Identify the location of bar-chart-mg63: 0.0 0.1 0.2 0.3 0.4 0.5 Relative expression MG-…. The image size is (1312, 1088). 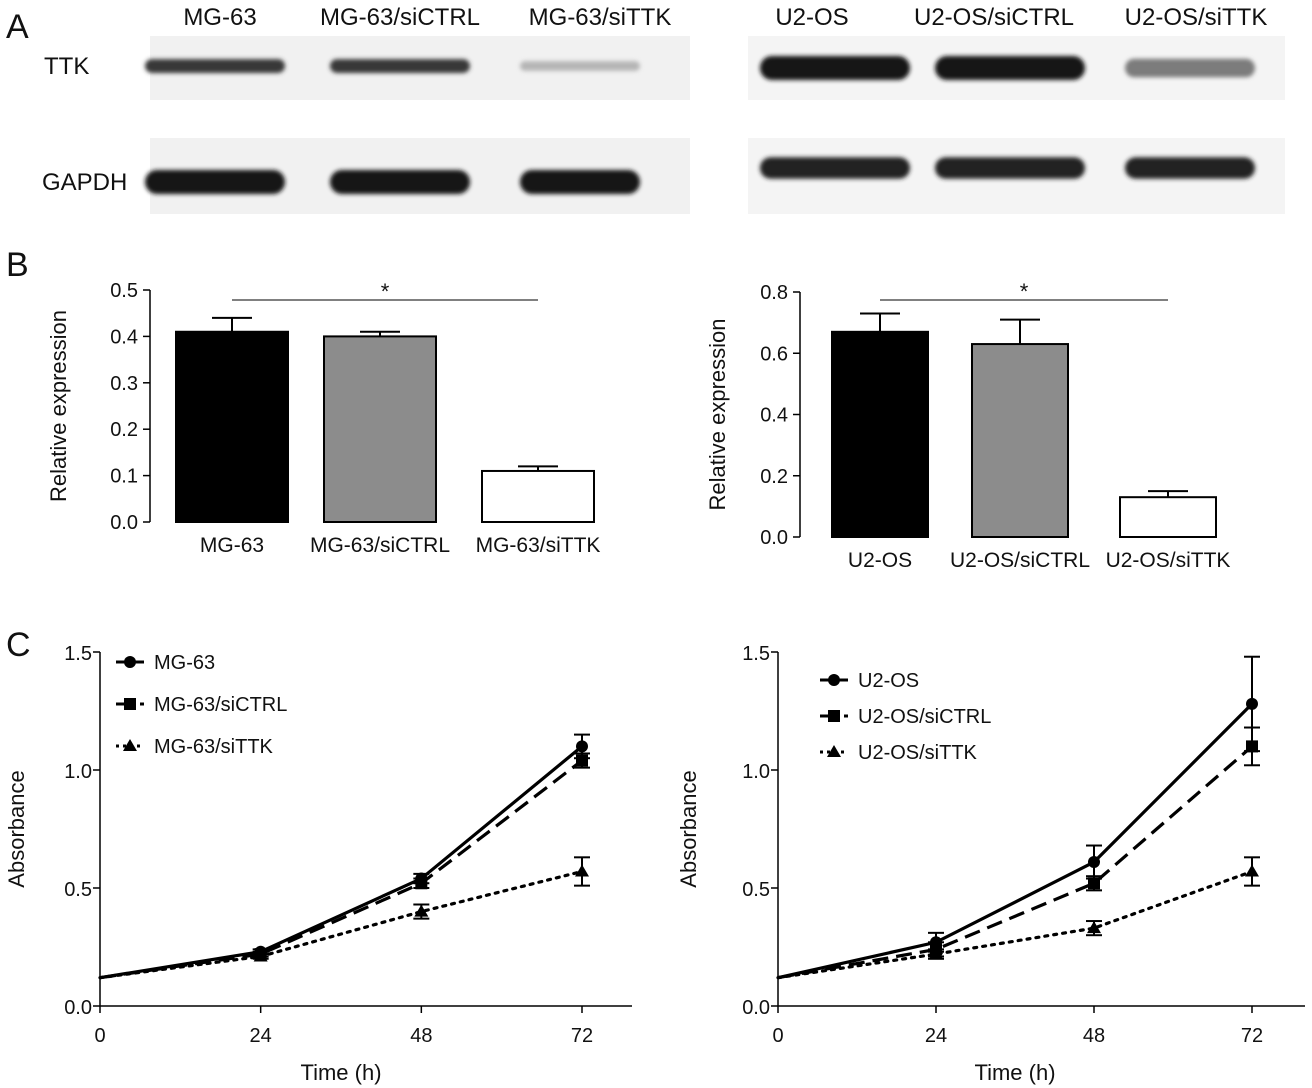
(323, 418).